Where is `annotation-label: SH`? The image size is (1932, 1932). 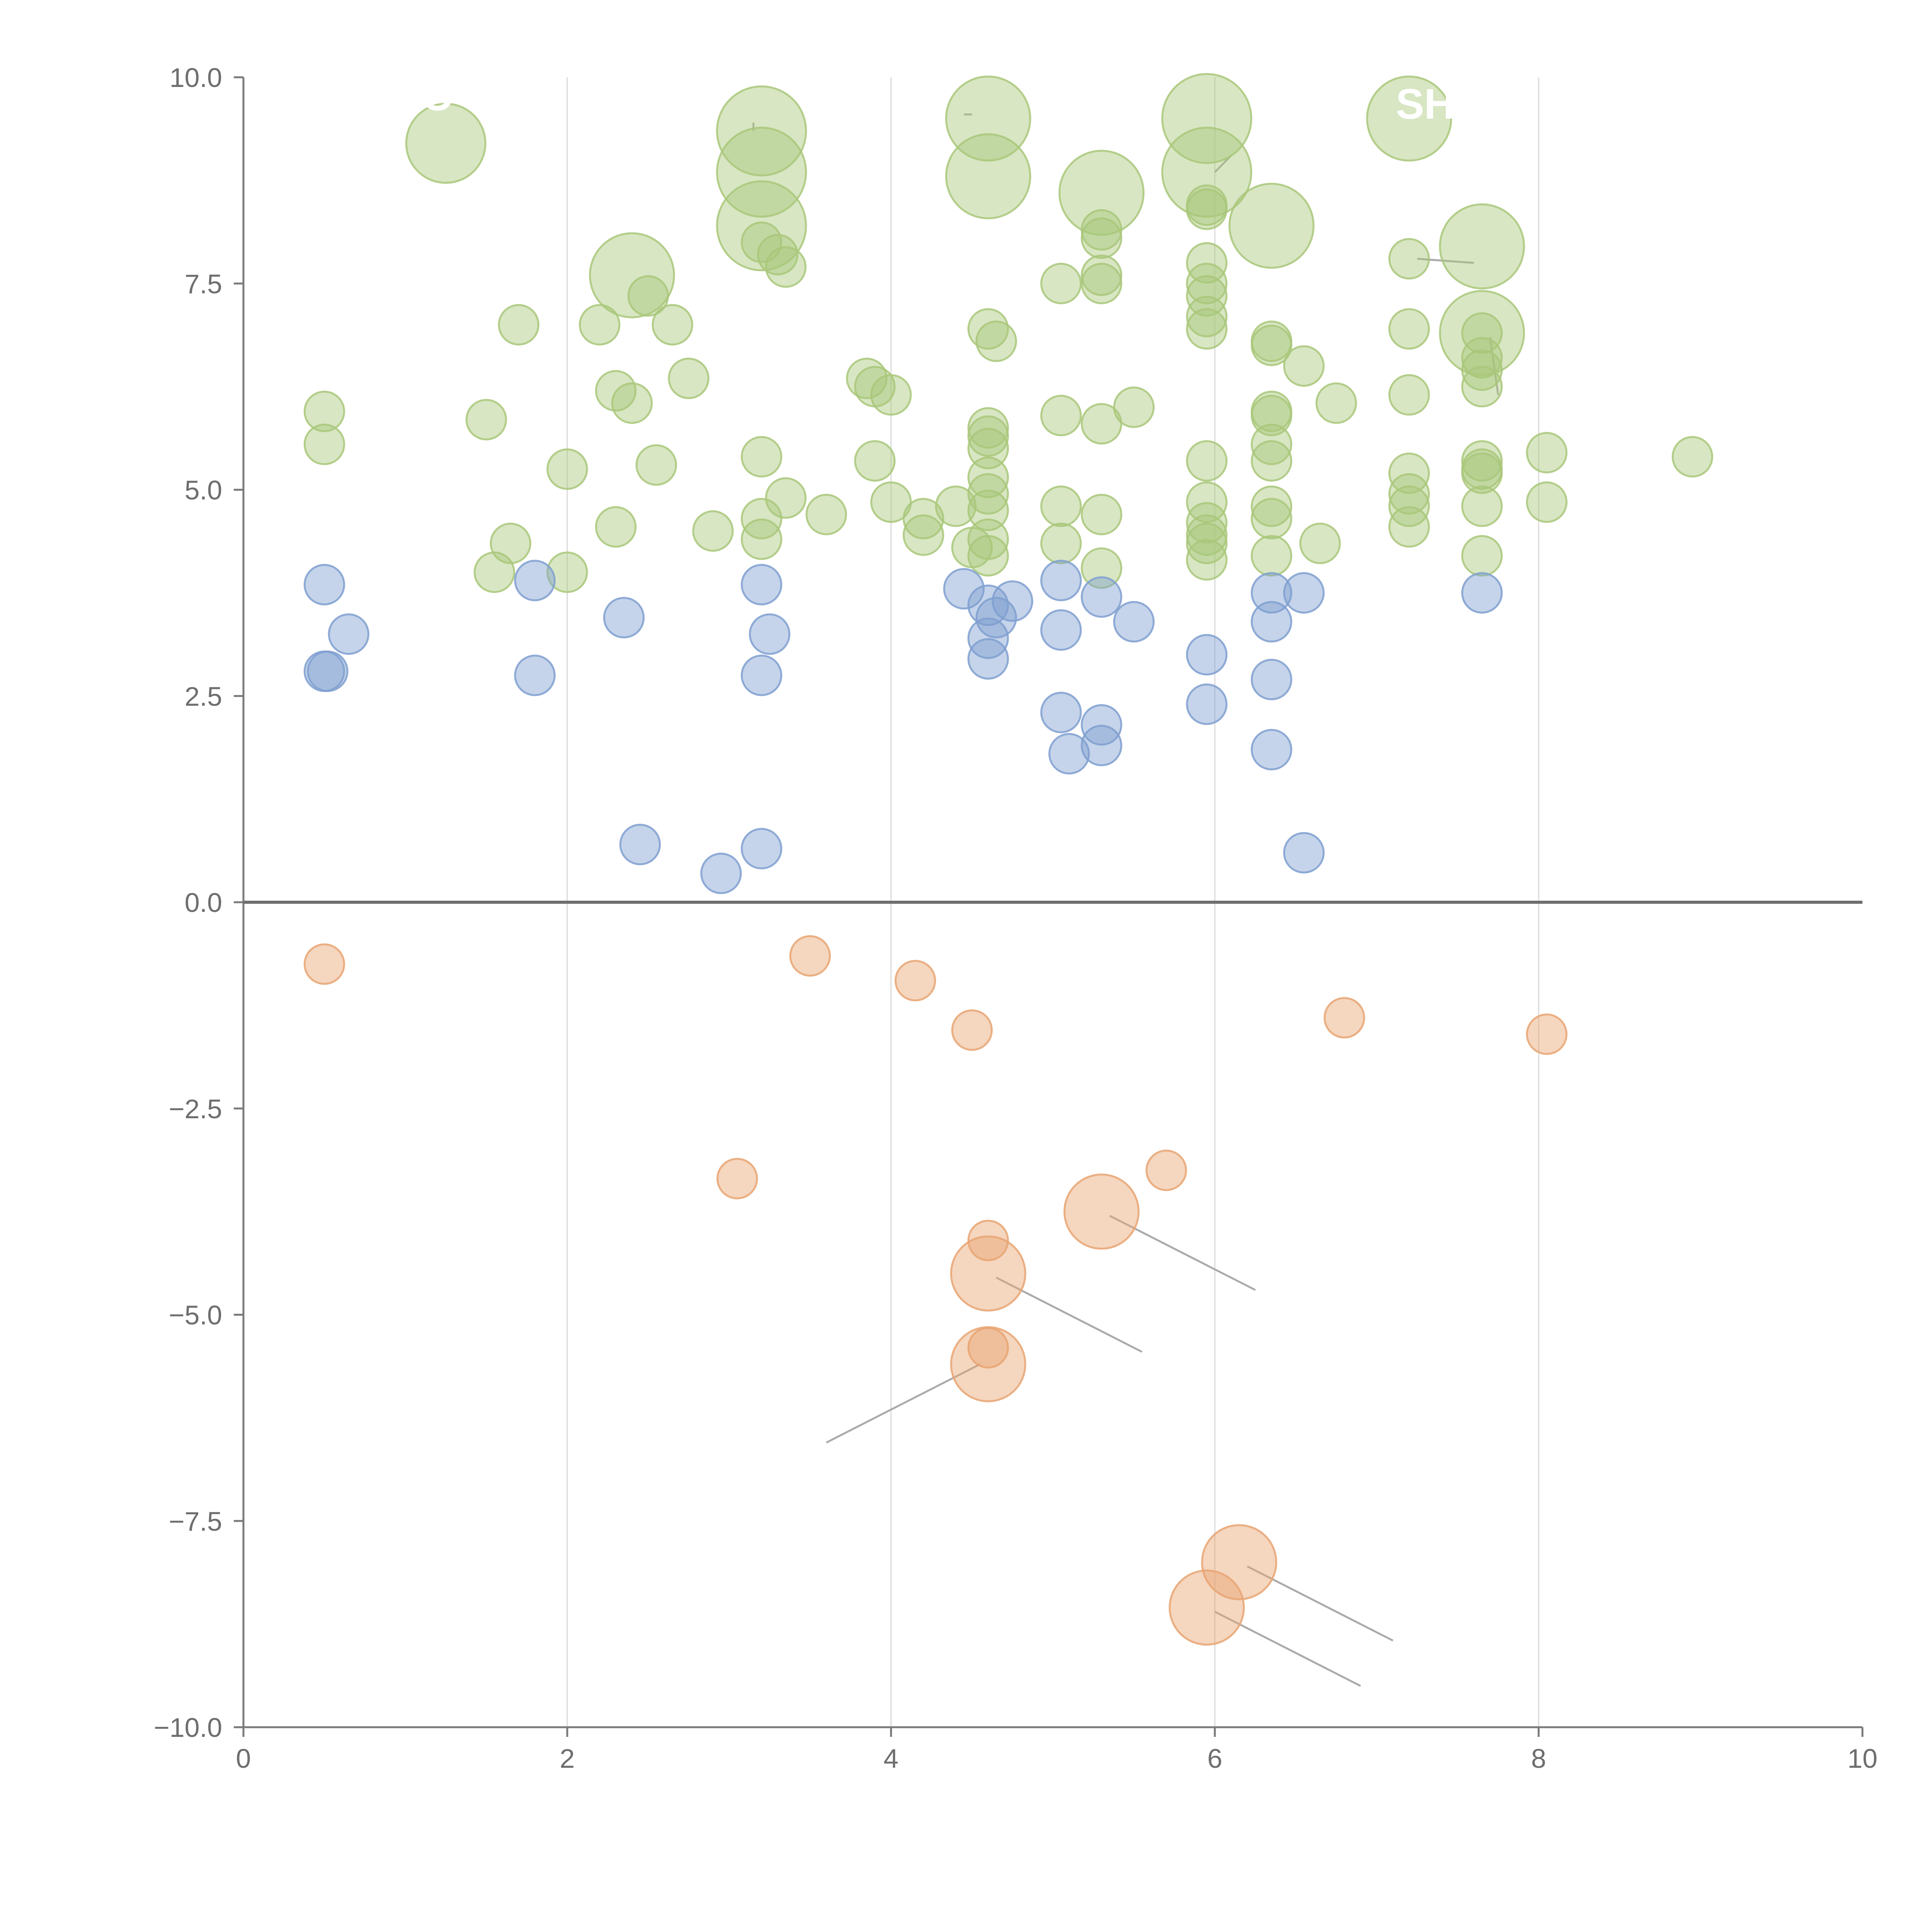
annotation-label: SH is located at coordinates (1426, 104).